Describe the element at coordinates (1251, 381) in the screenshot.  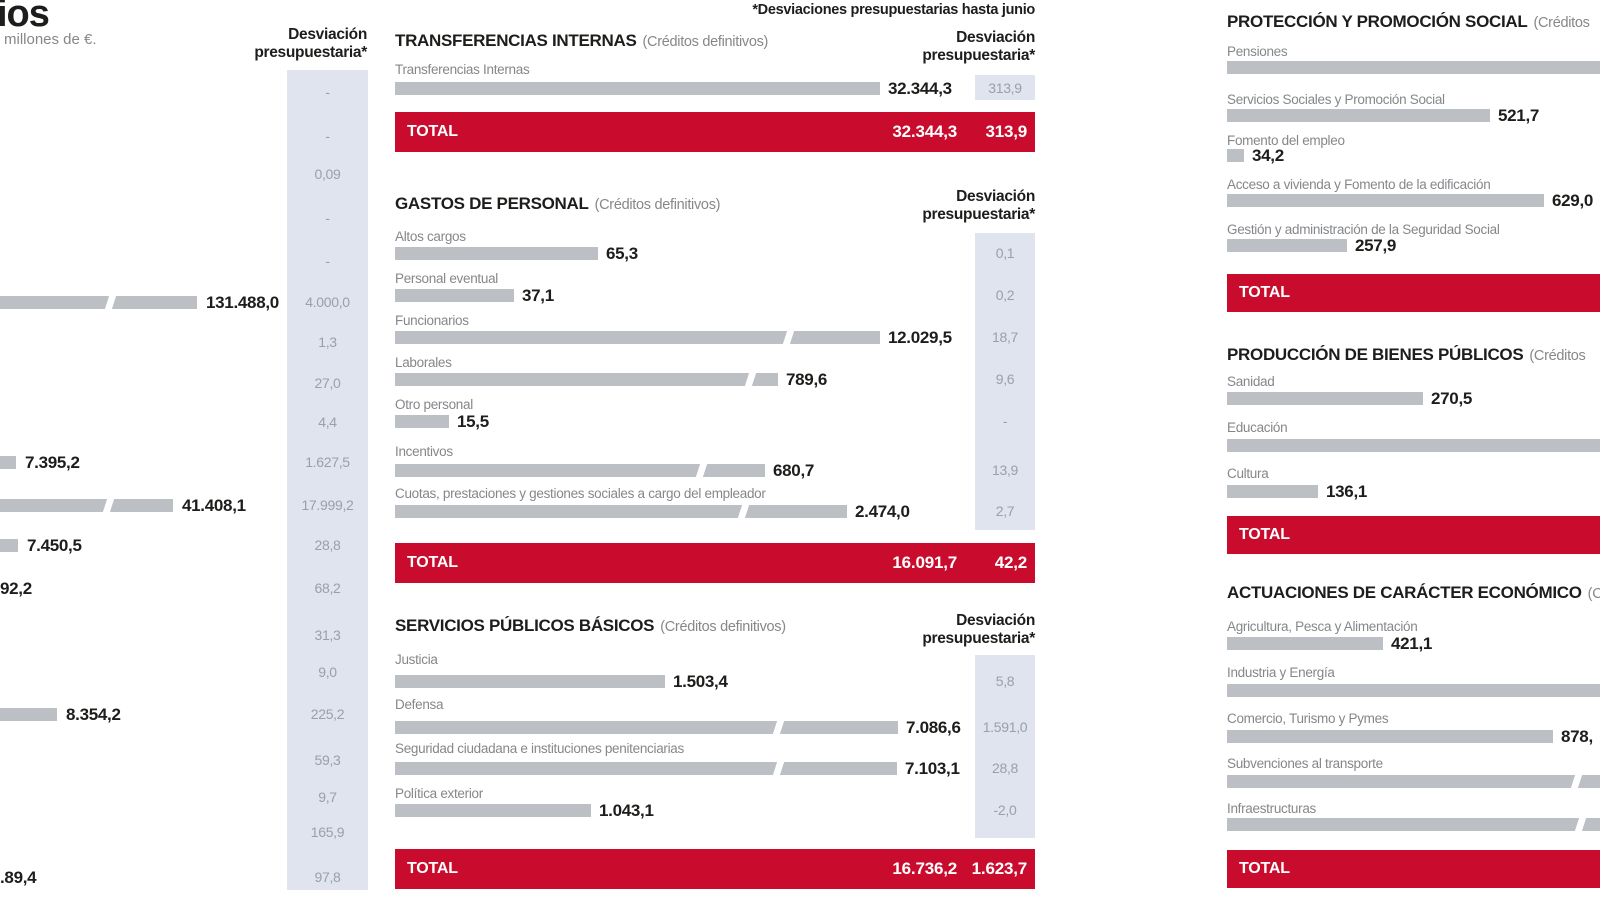
I see `row-label: Sanidad` at that location.